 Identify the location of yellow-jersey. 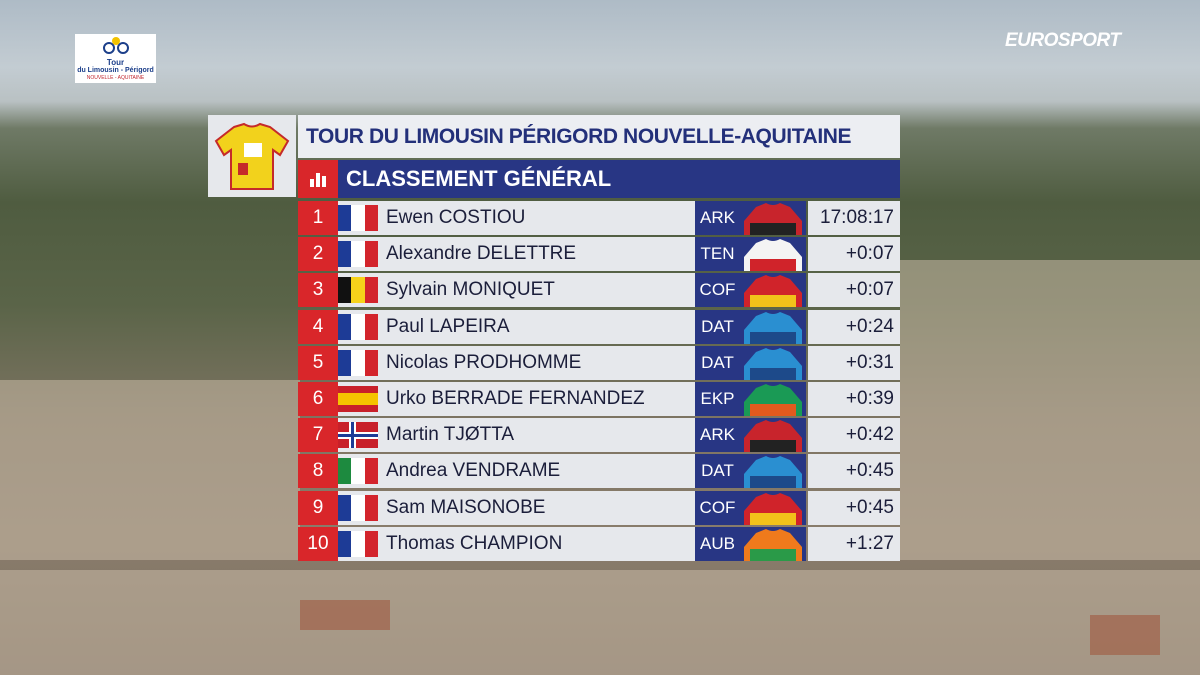
(252, 156).